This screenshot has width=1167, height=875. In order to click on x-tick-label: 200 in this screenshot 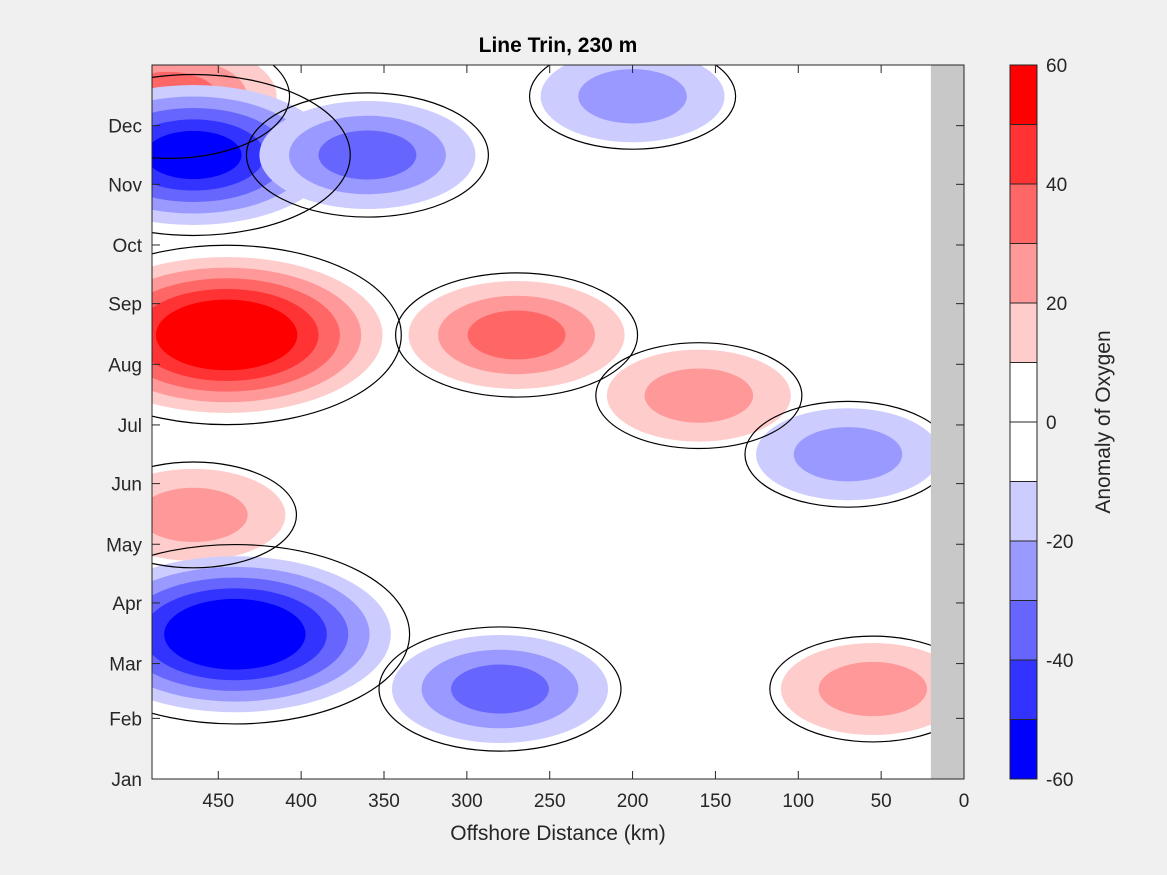, I will do `click(633, 801)`.